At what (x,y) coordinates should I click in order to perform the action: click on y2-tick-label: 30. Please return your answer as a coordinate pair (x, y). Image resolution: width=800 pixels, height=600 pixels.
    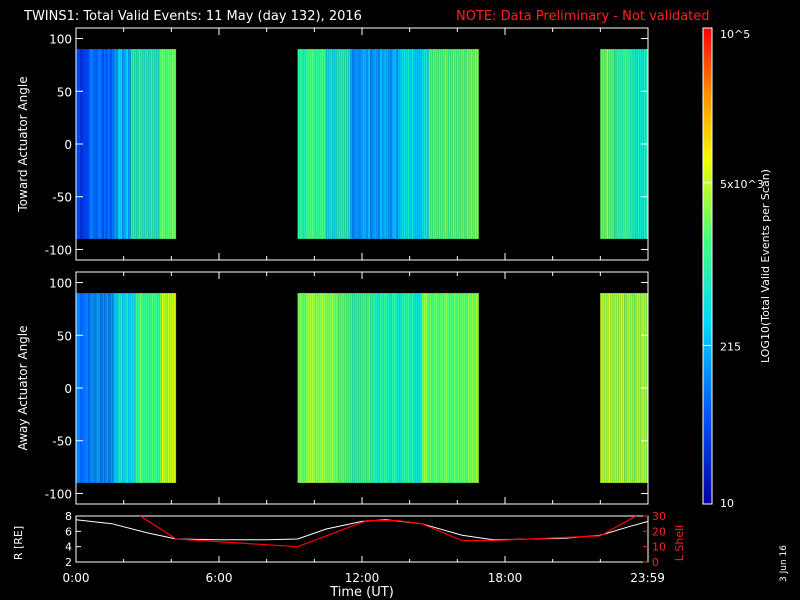
    Looking at the image, I should click on (659, 516).